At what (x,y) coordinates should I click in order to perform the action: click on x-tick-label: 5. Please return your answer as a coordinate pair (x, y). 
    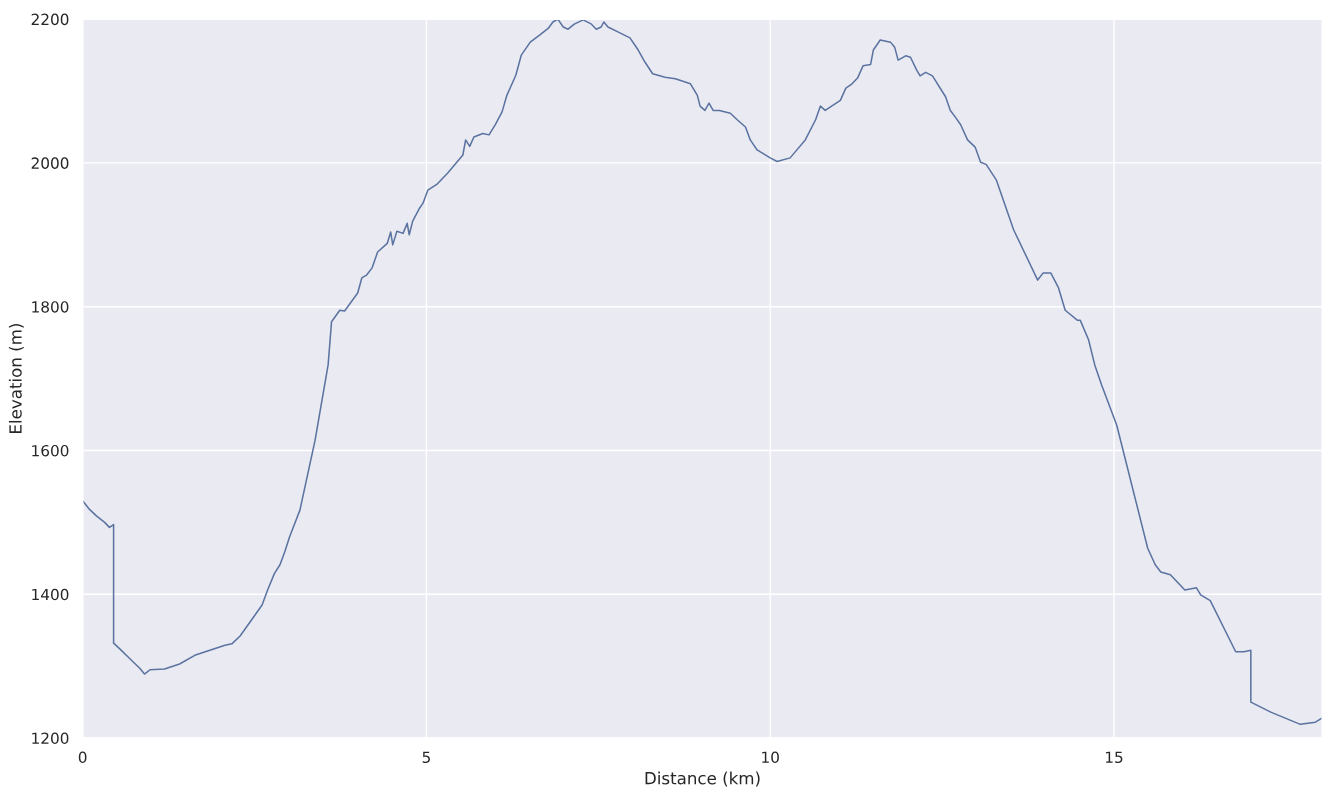
    Looking at the image, I should click on (426, 757).